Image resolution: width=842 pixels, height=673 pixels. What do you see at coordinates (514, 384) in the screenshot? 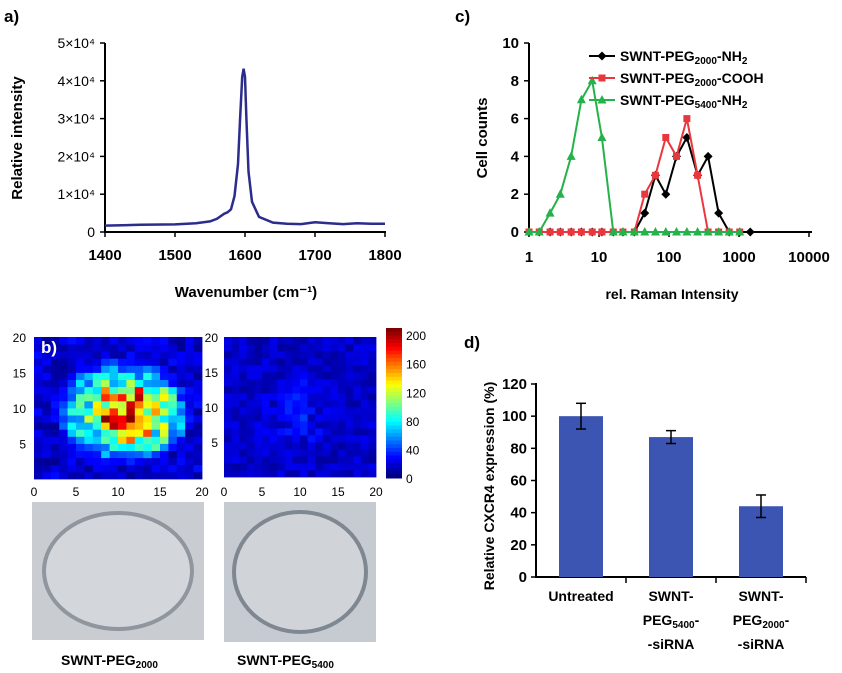
I see `panel-d-ytick-label: 120` at bounding box center [514, 384].